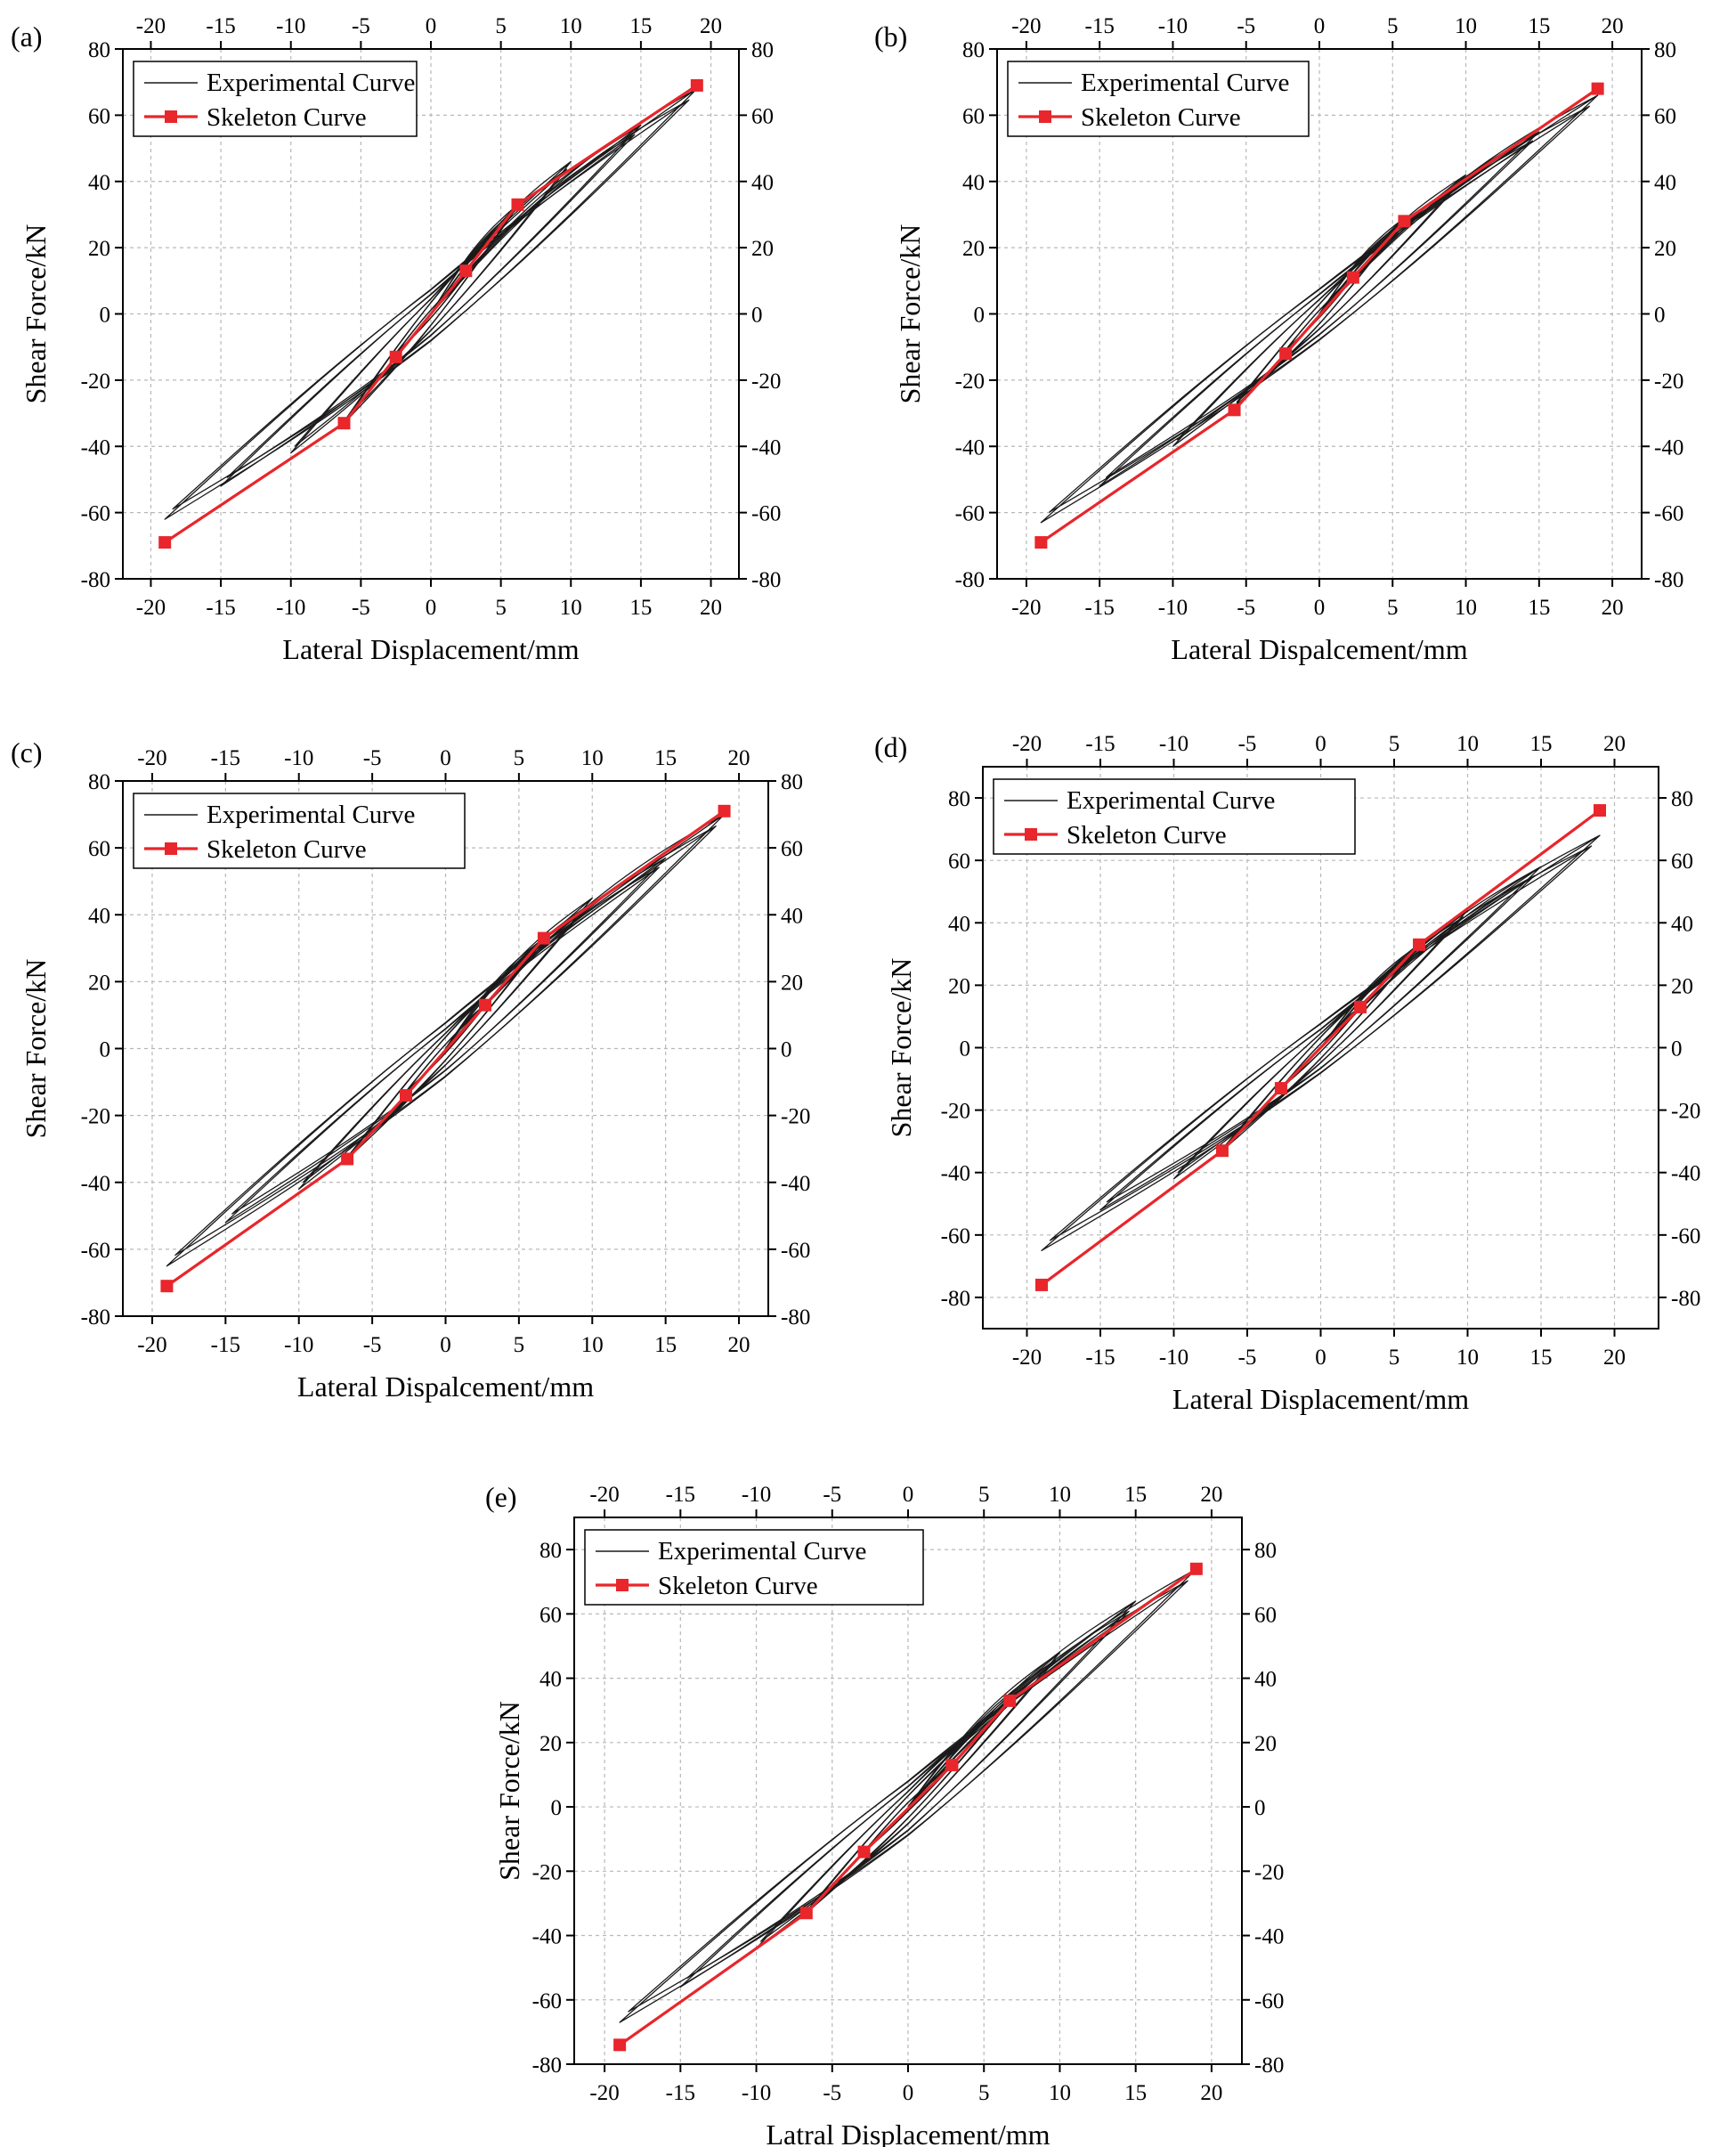  What do you see at coordinates (95, 1251) in the screenshot?
I see `y-tick-label: -60` at bounding box center [95, 1251].